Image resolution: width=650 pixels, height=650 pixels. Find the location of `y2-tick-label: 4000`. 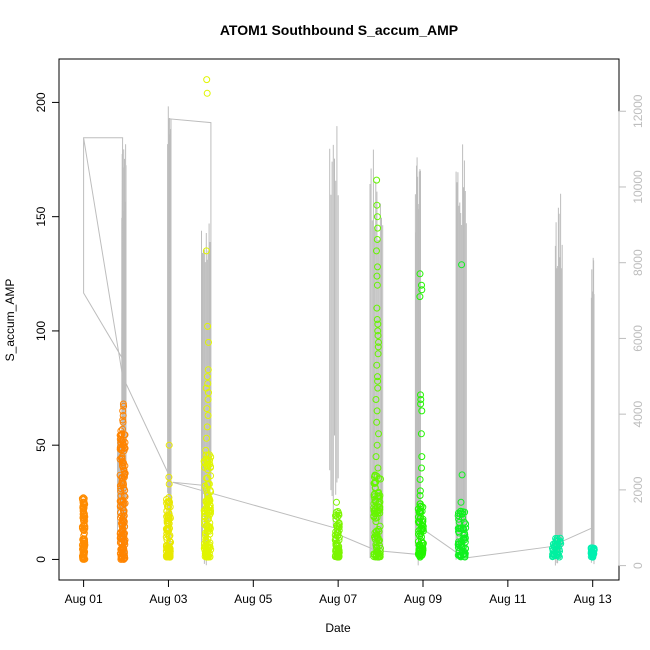

y2-tick-label: 4000 is located at coordinates (638, 413).